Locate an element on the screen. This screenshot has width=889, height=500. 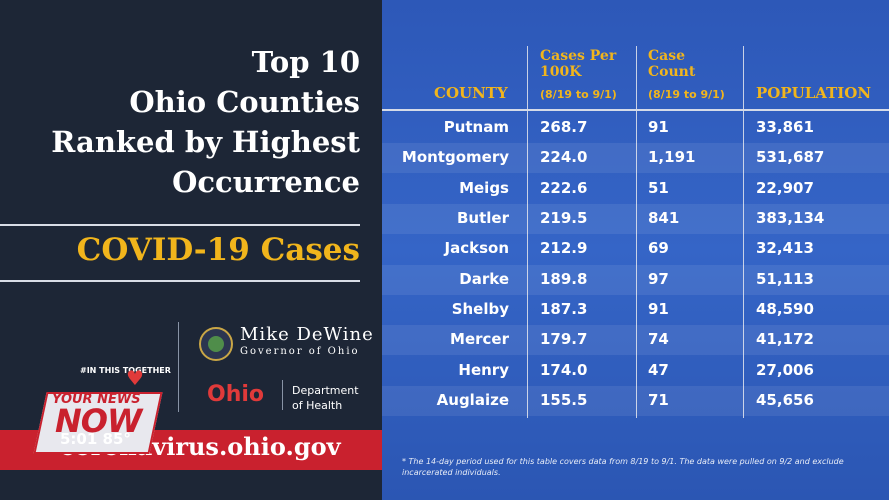
cell-county: Shelby is located at coordinates (480, 309).